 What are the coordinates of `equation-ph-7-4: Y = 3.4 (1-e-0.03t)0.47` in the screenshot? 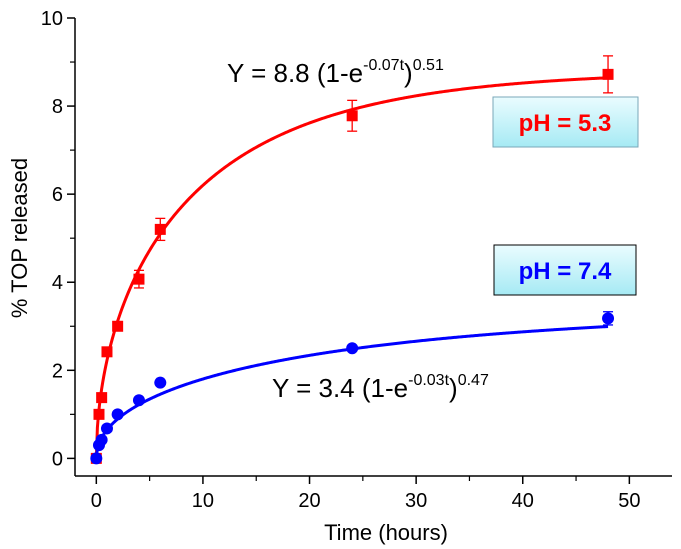 It's located at (380, 387).